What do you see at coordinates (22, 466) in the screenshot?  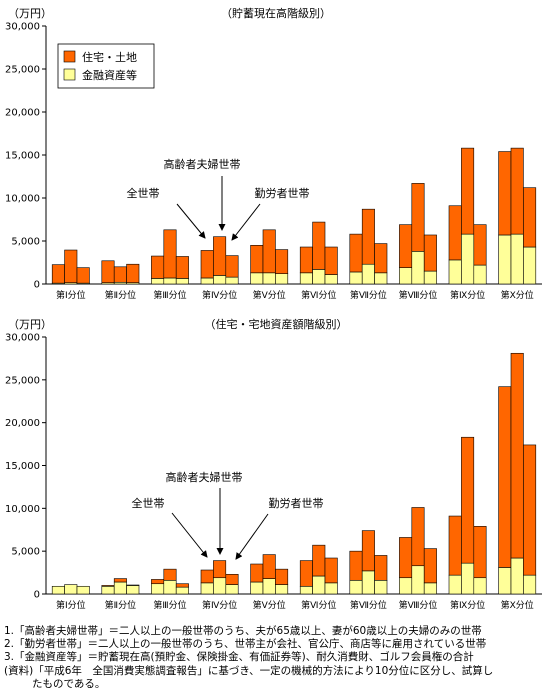 I see `y-tick-label: 15,000` at bounding box center [22, 466].